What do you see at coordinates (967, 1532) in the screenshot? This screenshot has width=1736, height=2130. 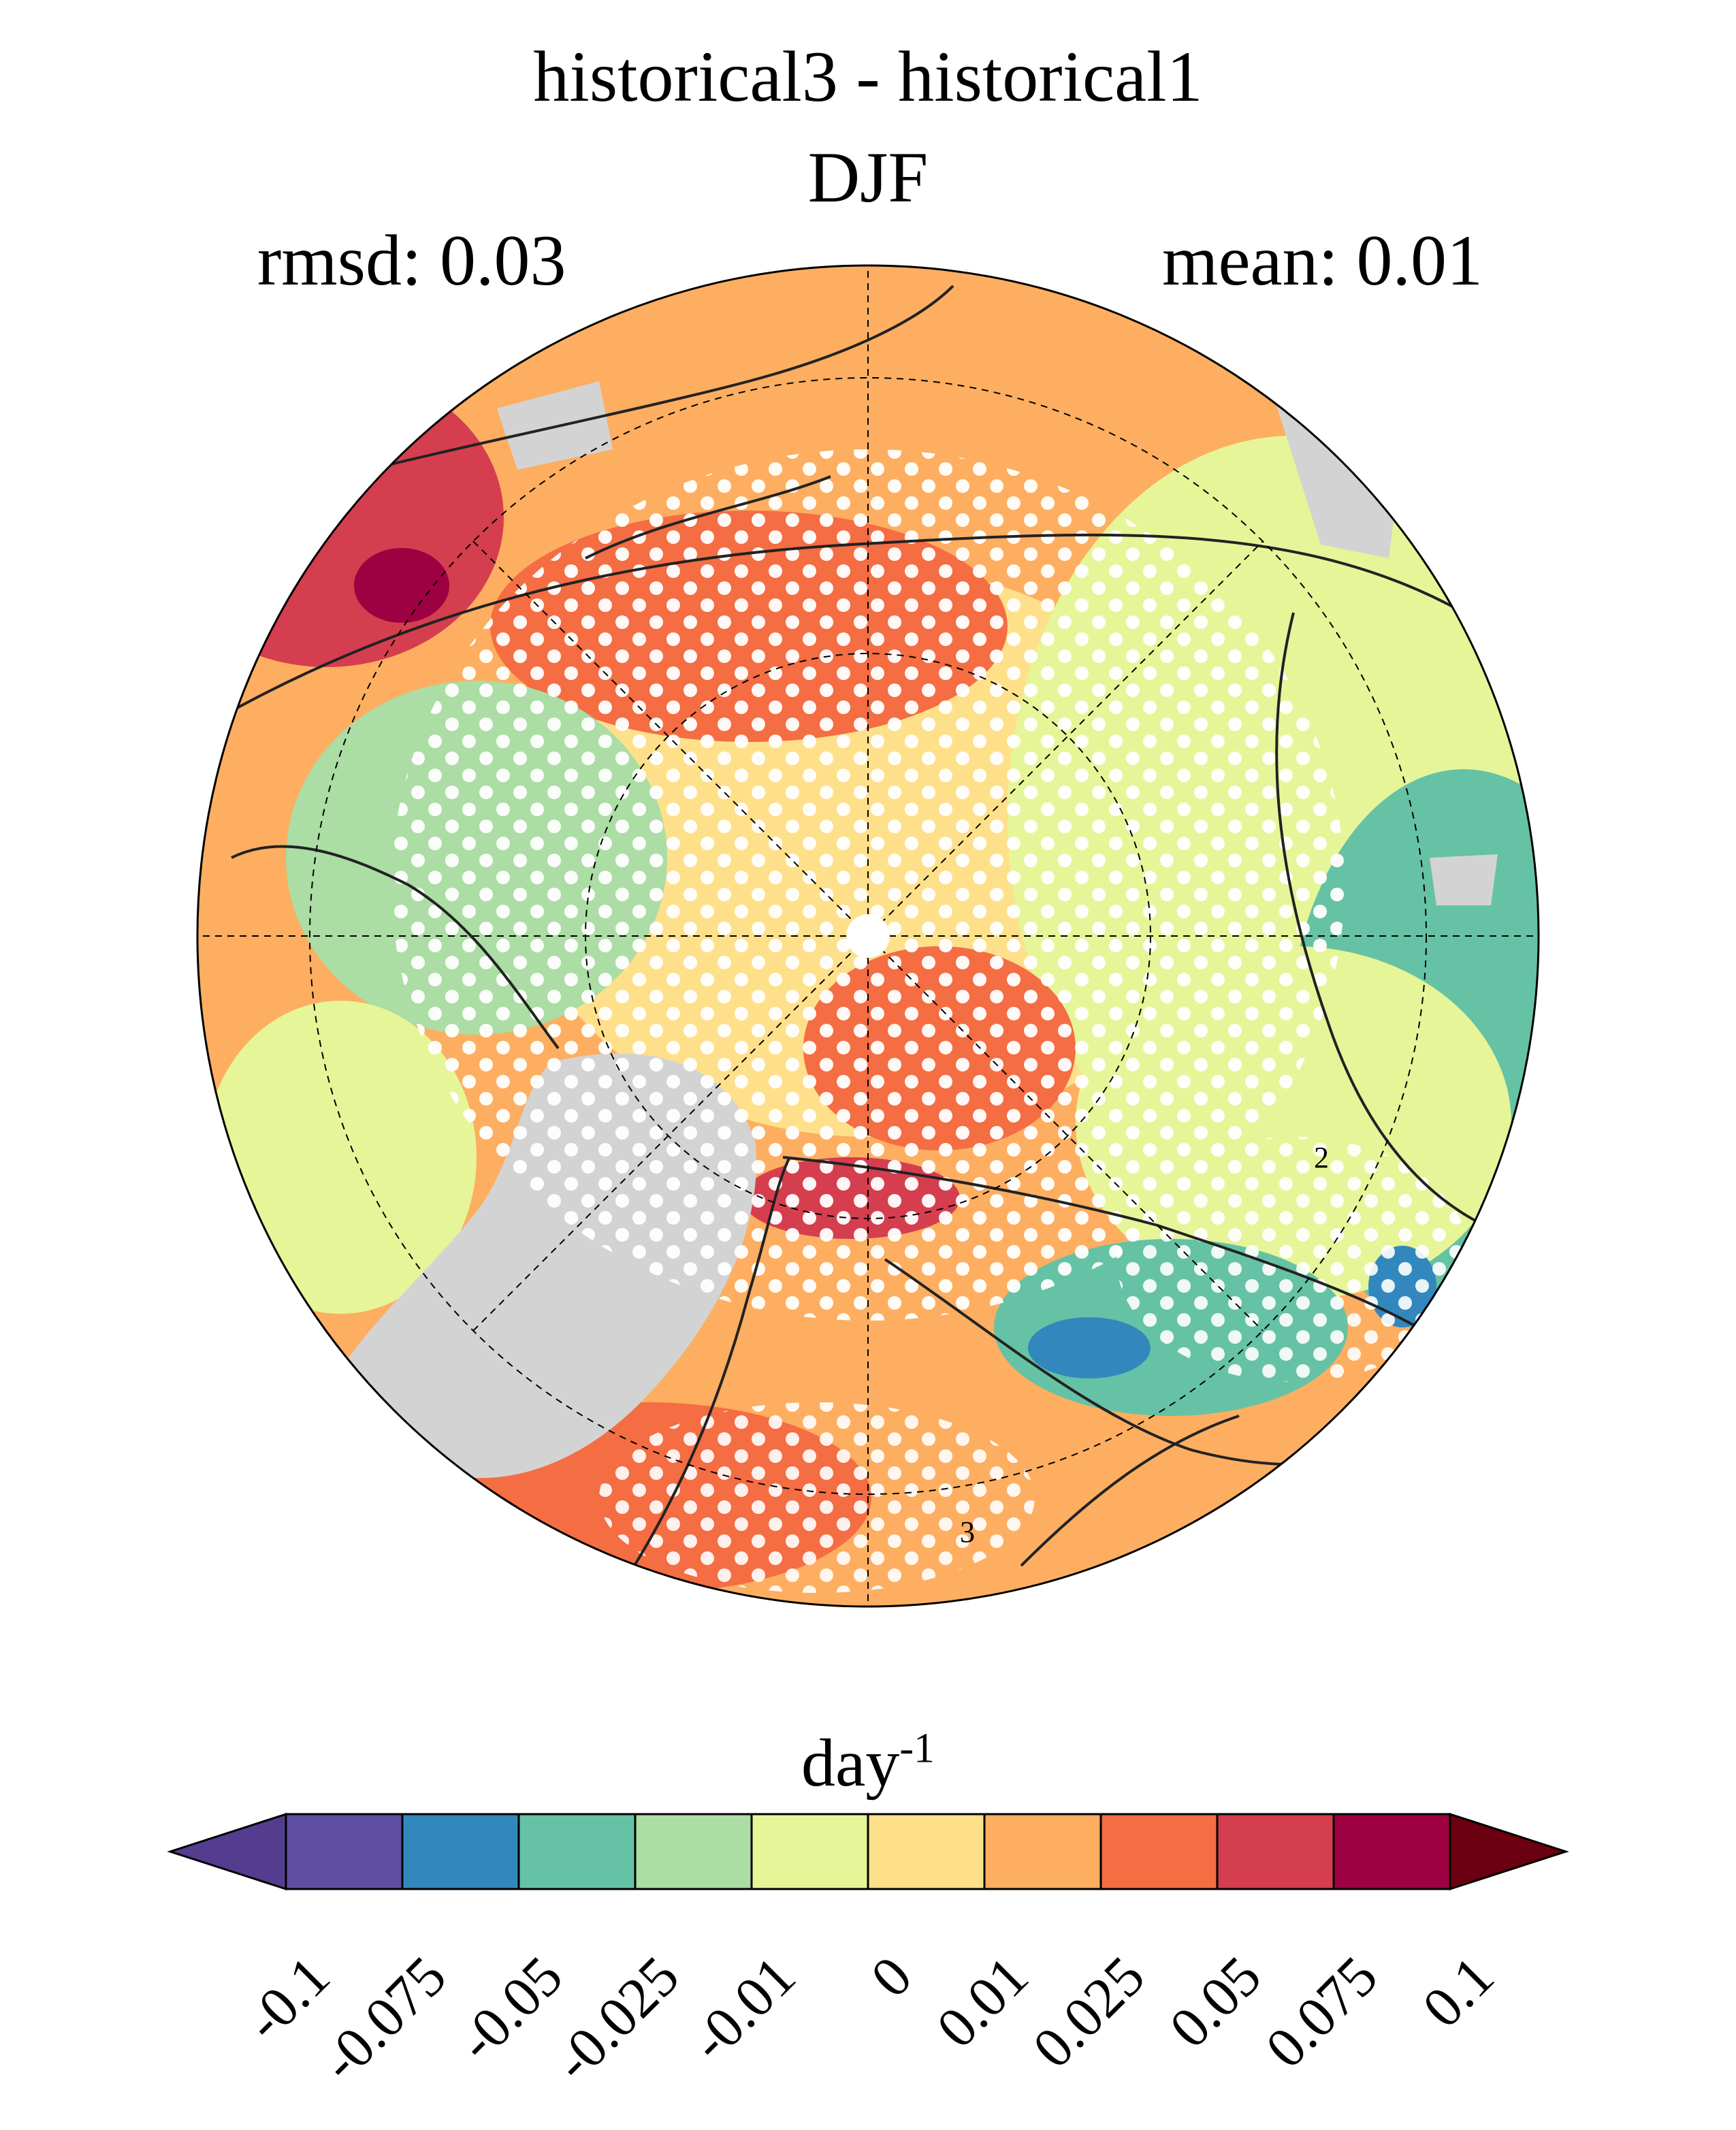 I see `contour-label-3: 3` at bounding box center [967, 1532].